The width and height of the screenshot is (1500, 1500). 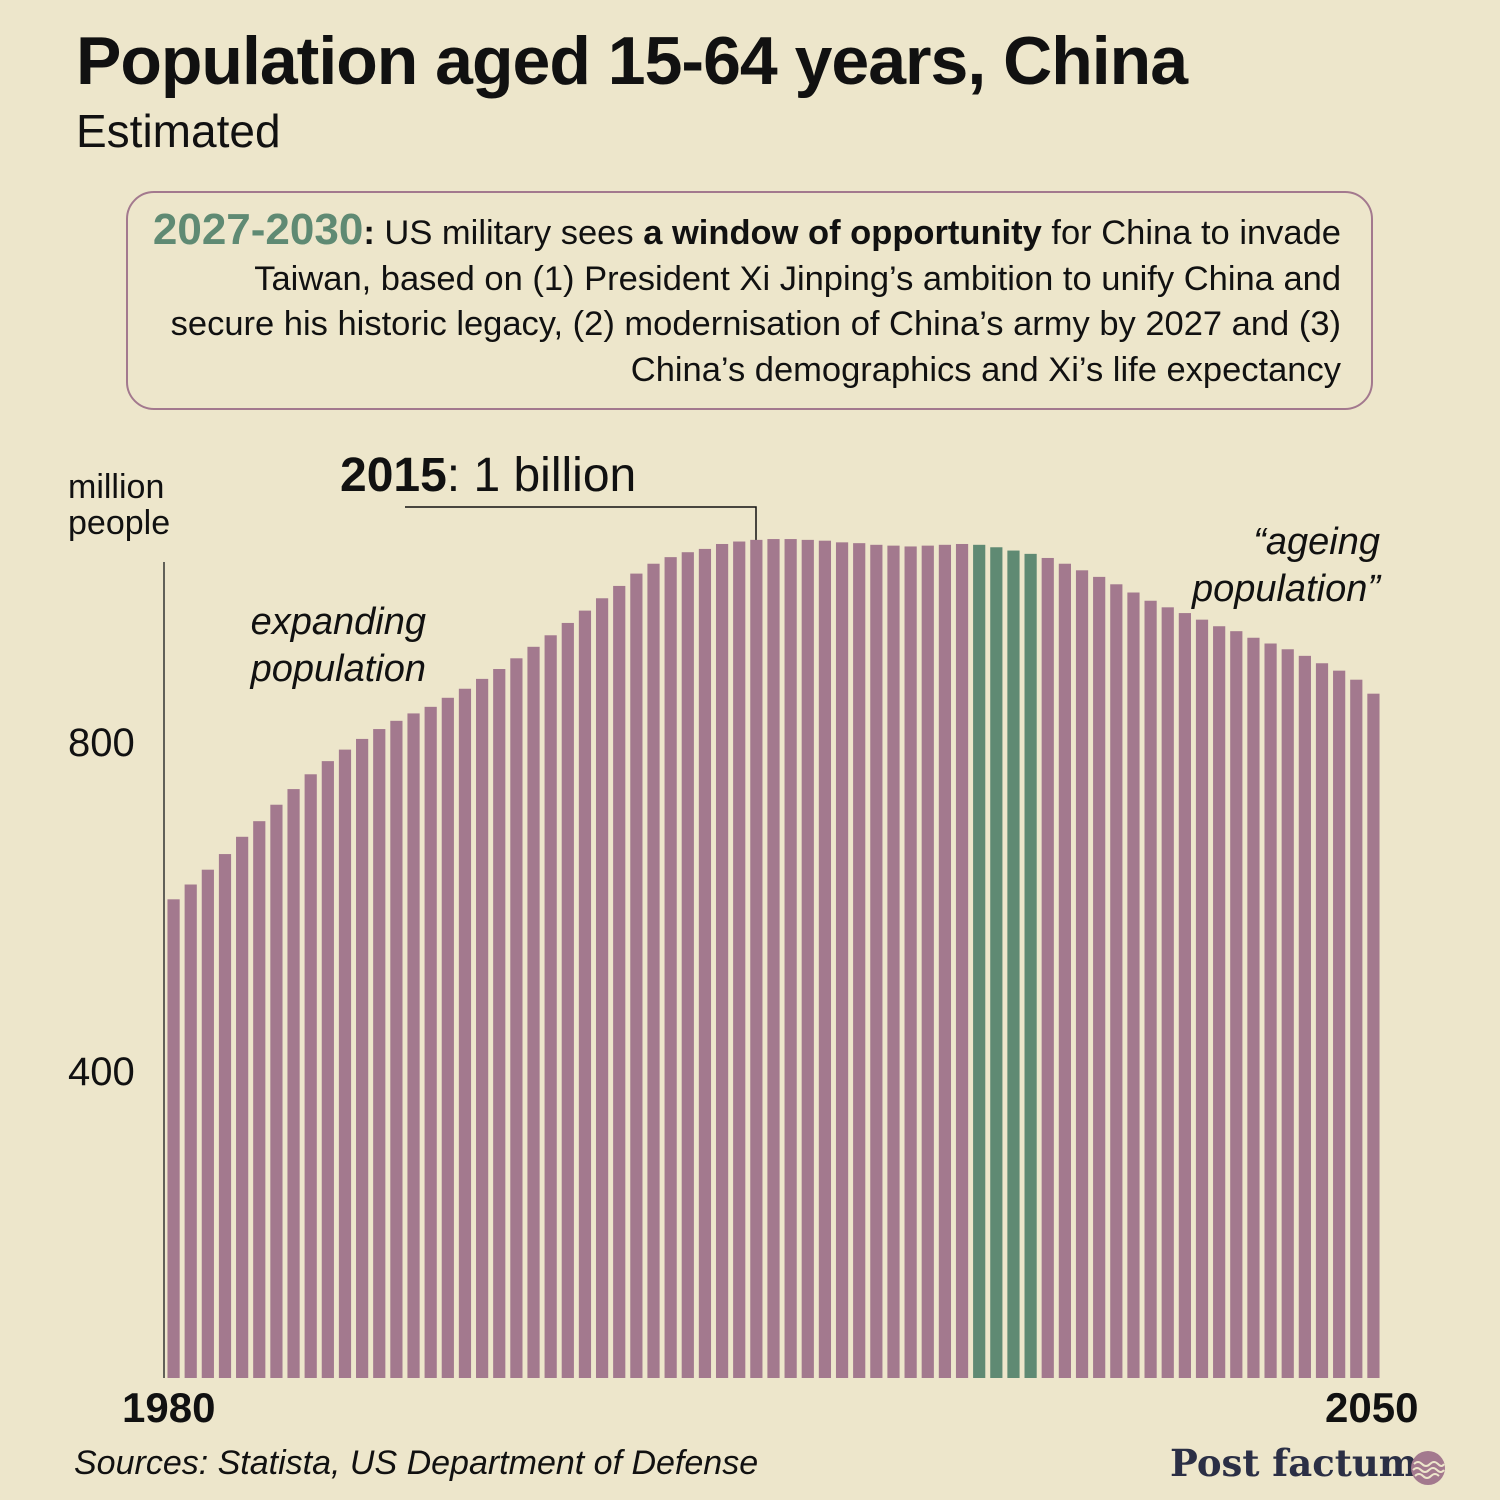 What do you see at coordinates (225, 1116) in the screenshot?
I see `bar-1983` at bounding box center [225, 1116].